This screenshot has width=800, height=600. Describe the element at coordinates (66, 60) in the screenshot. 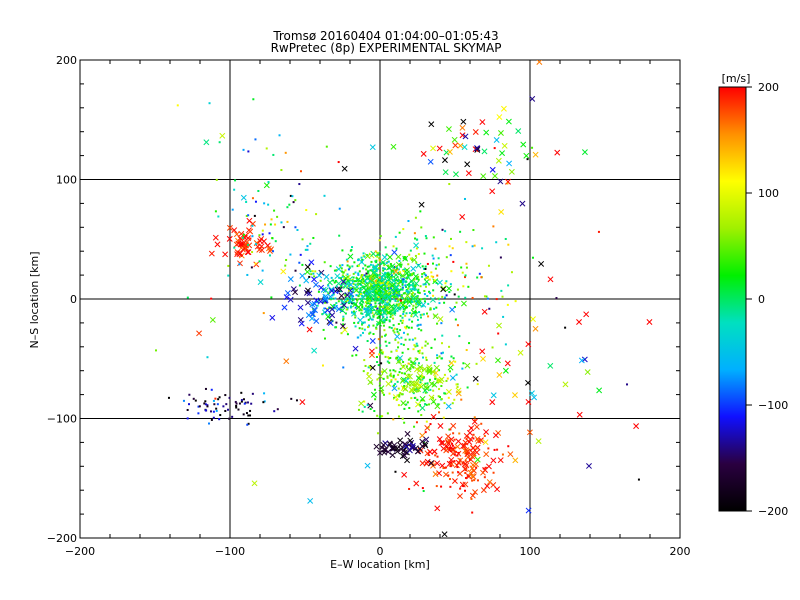

I see `y-tick-label: 200` at that location.